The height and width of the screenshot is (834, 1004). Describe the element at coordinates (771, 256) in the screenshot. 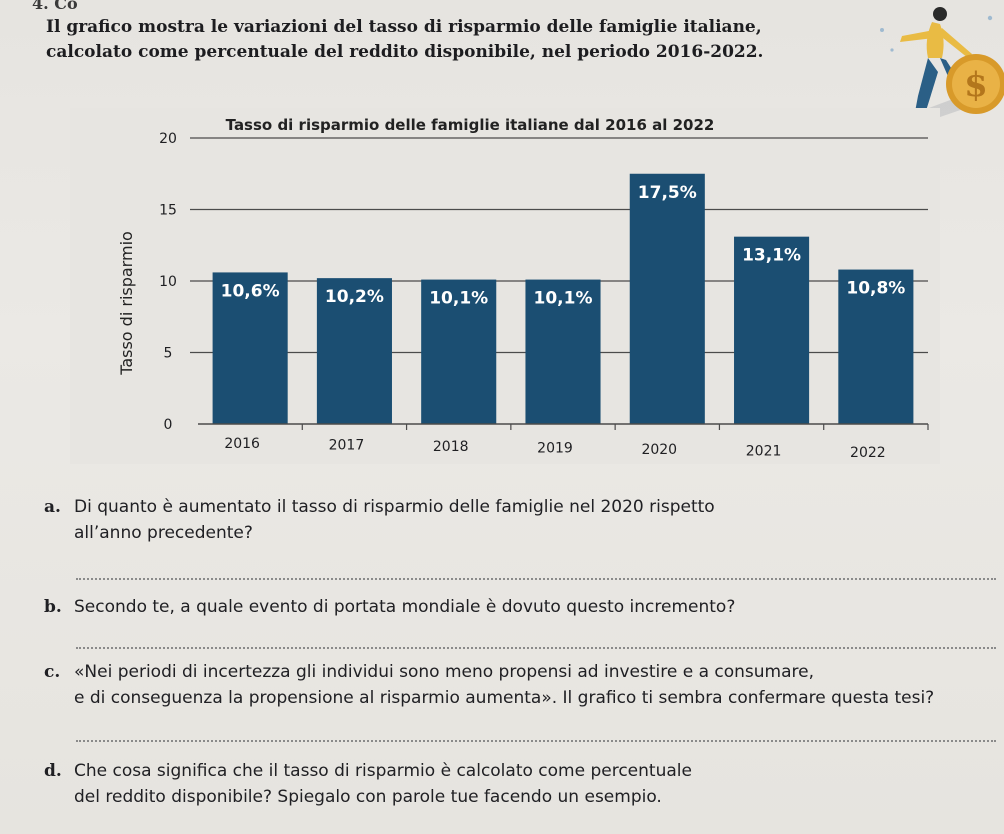

I see `bar-value-label-2021: 13,1%` at that location.